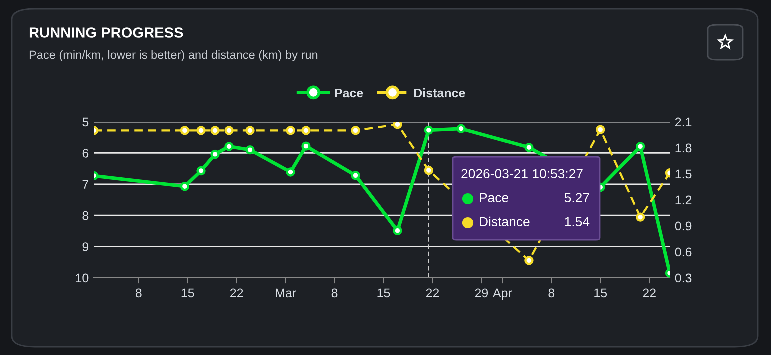 The height and width of the screenshot is (355, 771). I want to click on y-tick-label: 8, so click(85, 215).